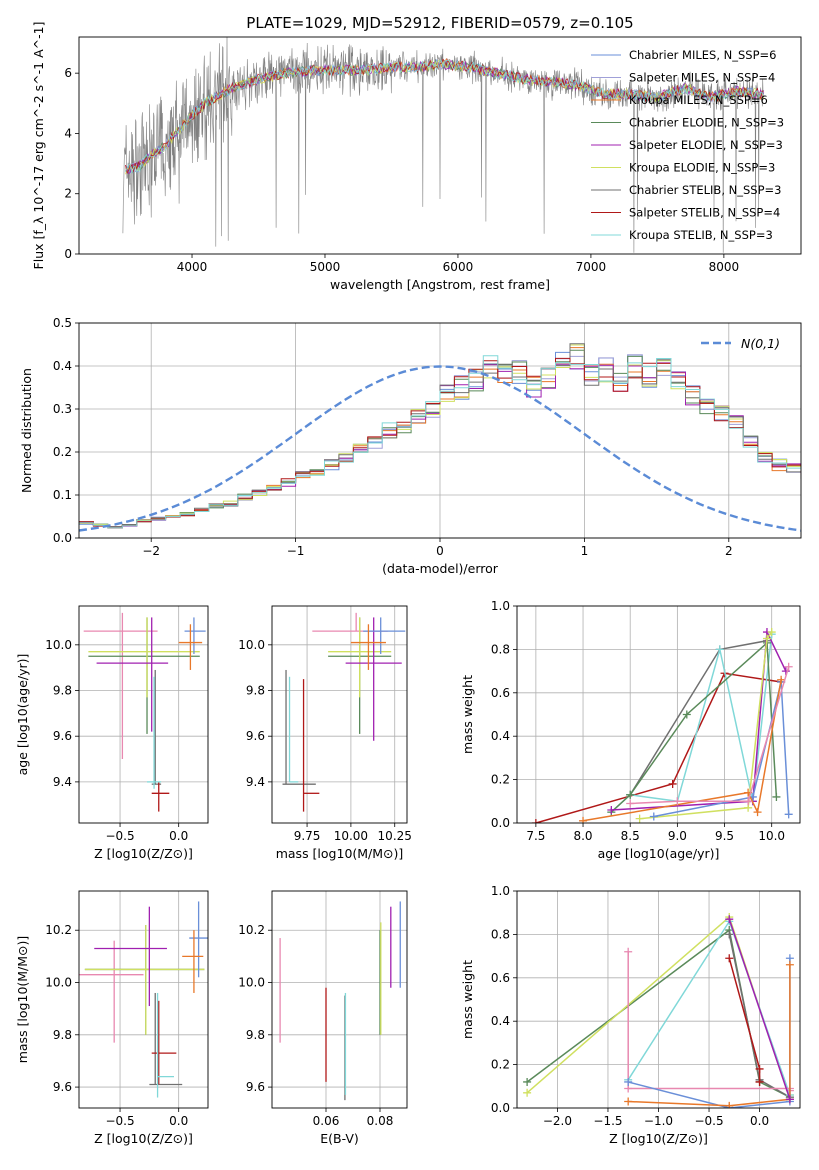  I want to click on legend-label: Salpeter ELODIE, N_SSP=3, so click(706, 145).